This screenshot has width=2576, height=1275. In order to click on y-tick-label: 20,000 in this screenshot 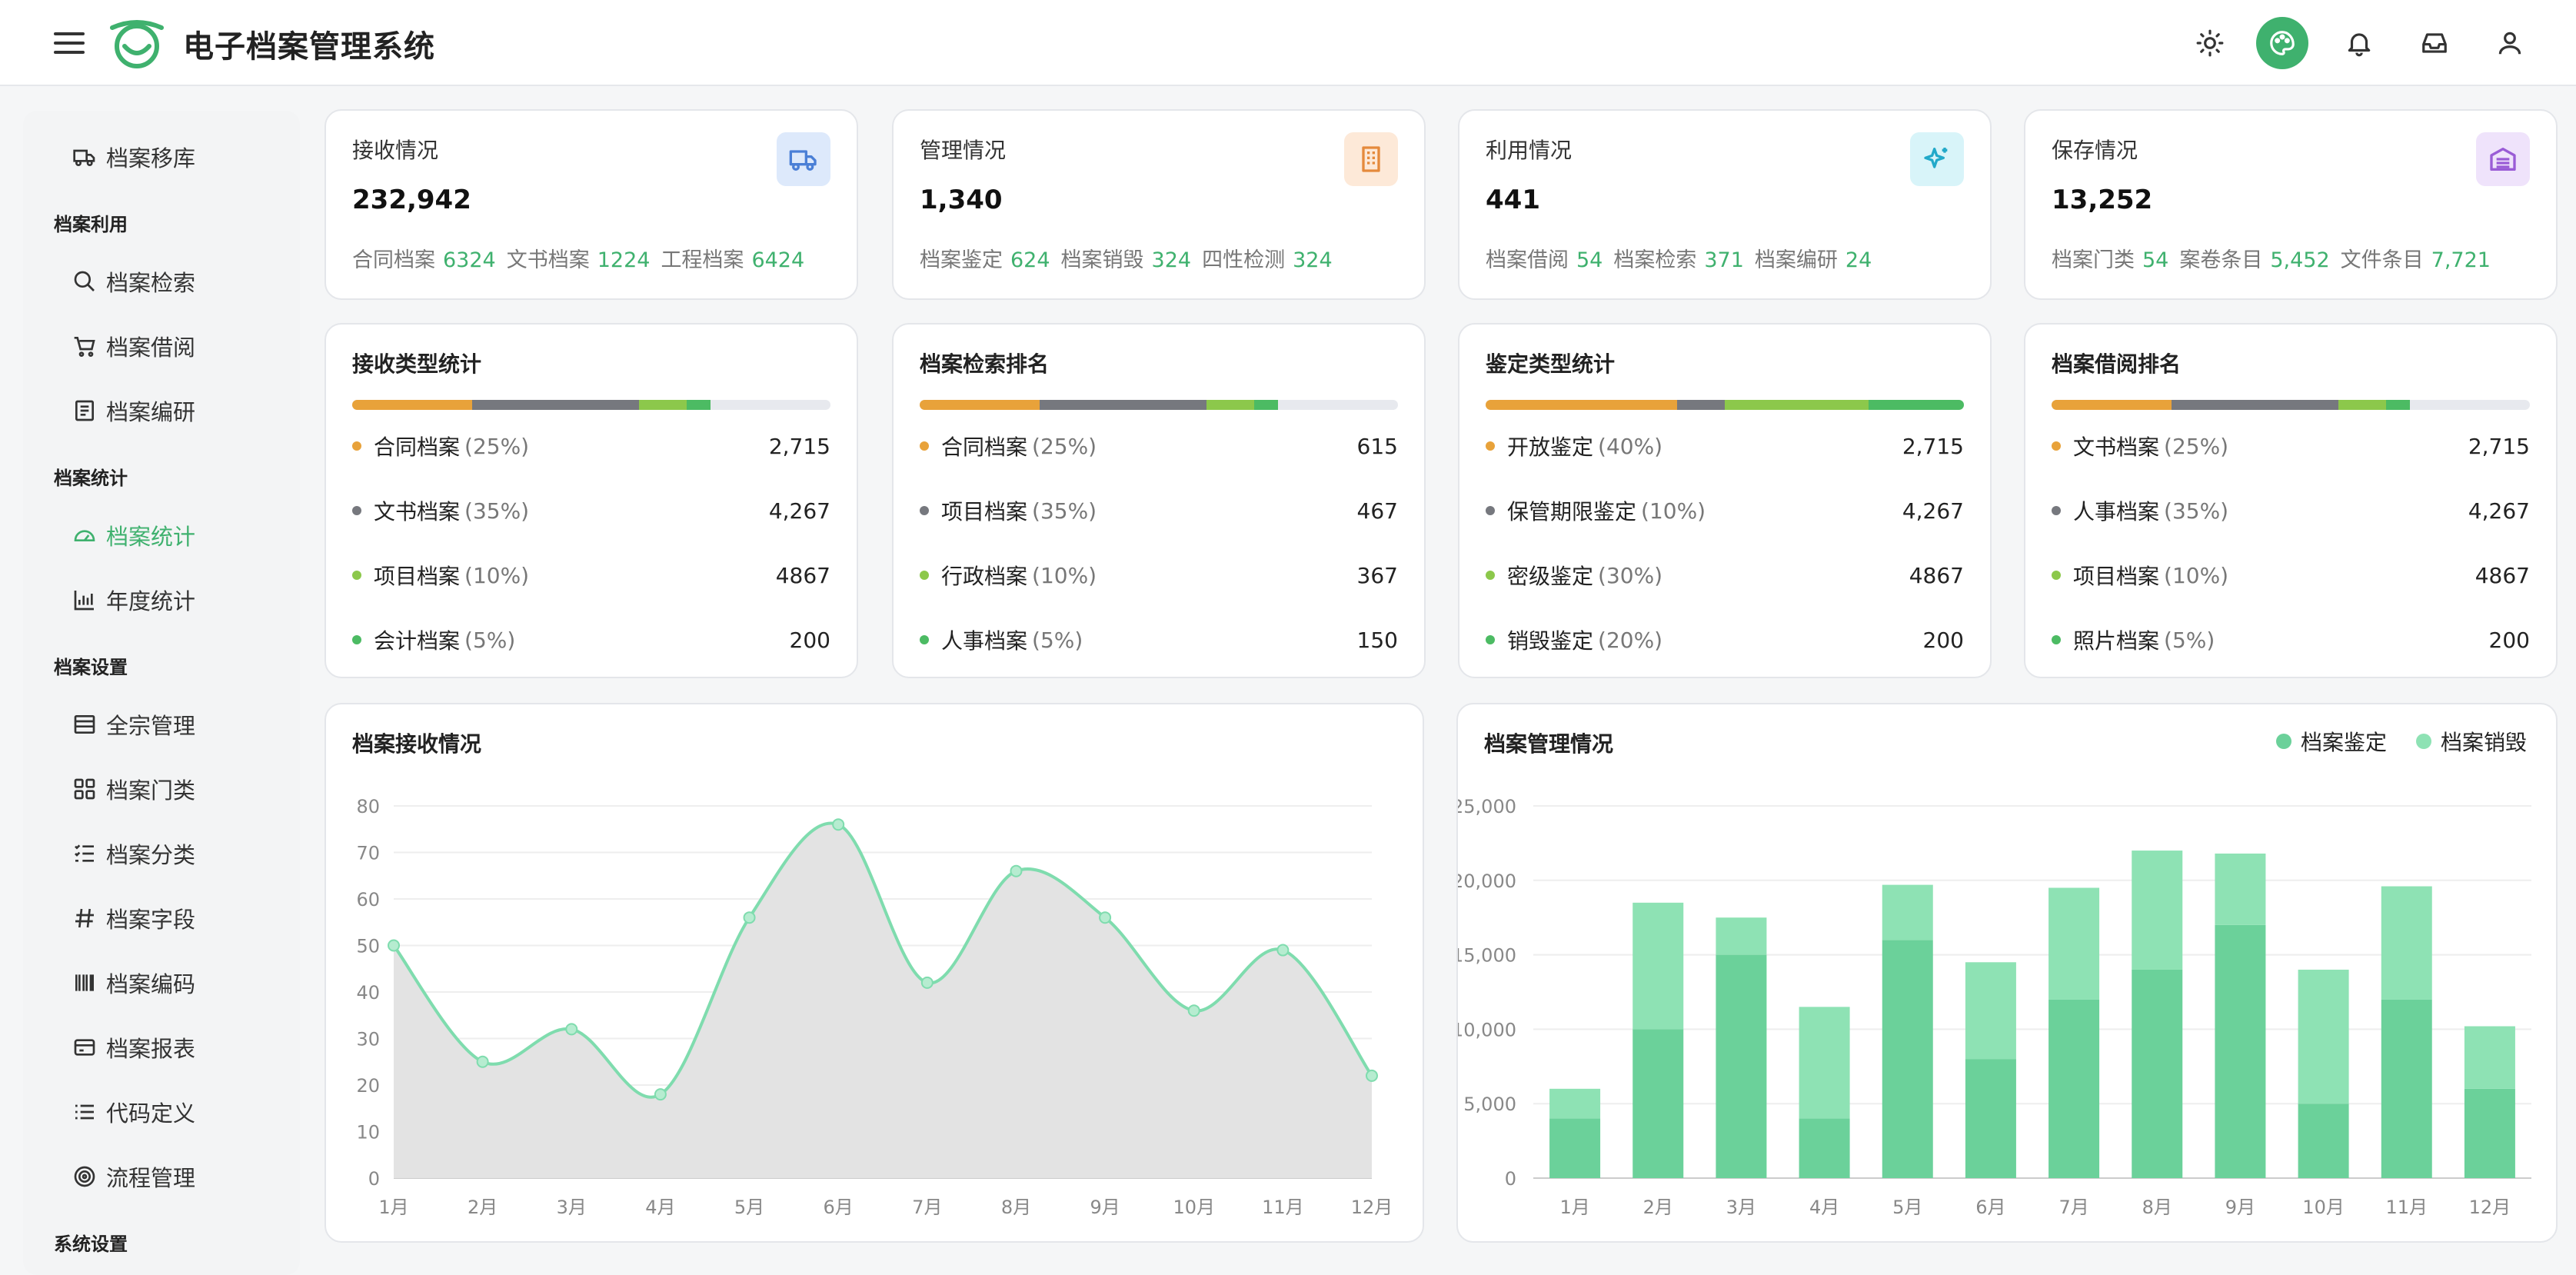, I will do `click(1487, 881)`.